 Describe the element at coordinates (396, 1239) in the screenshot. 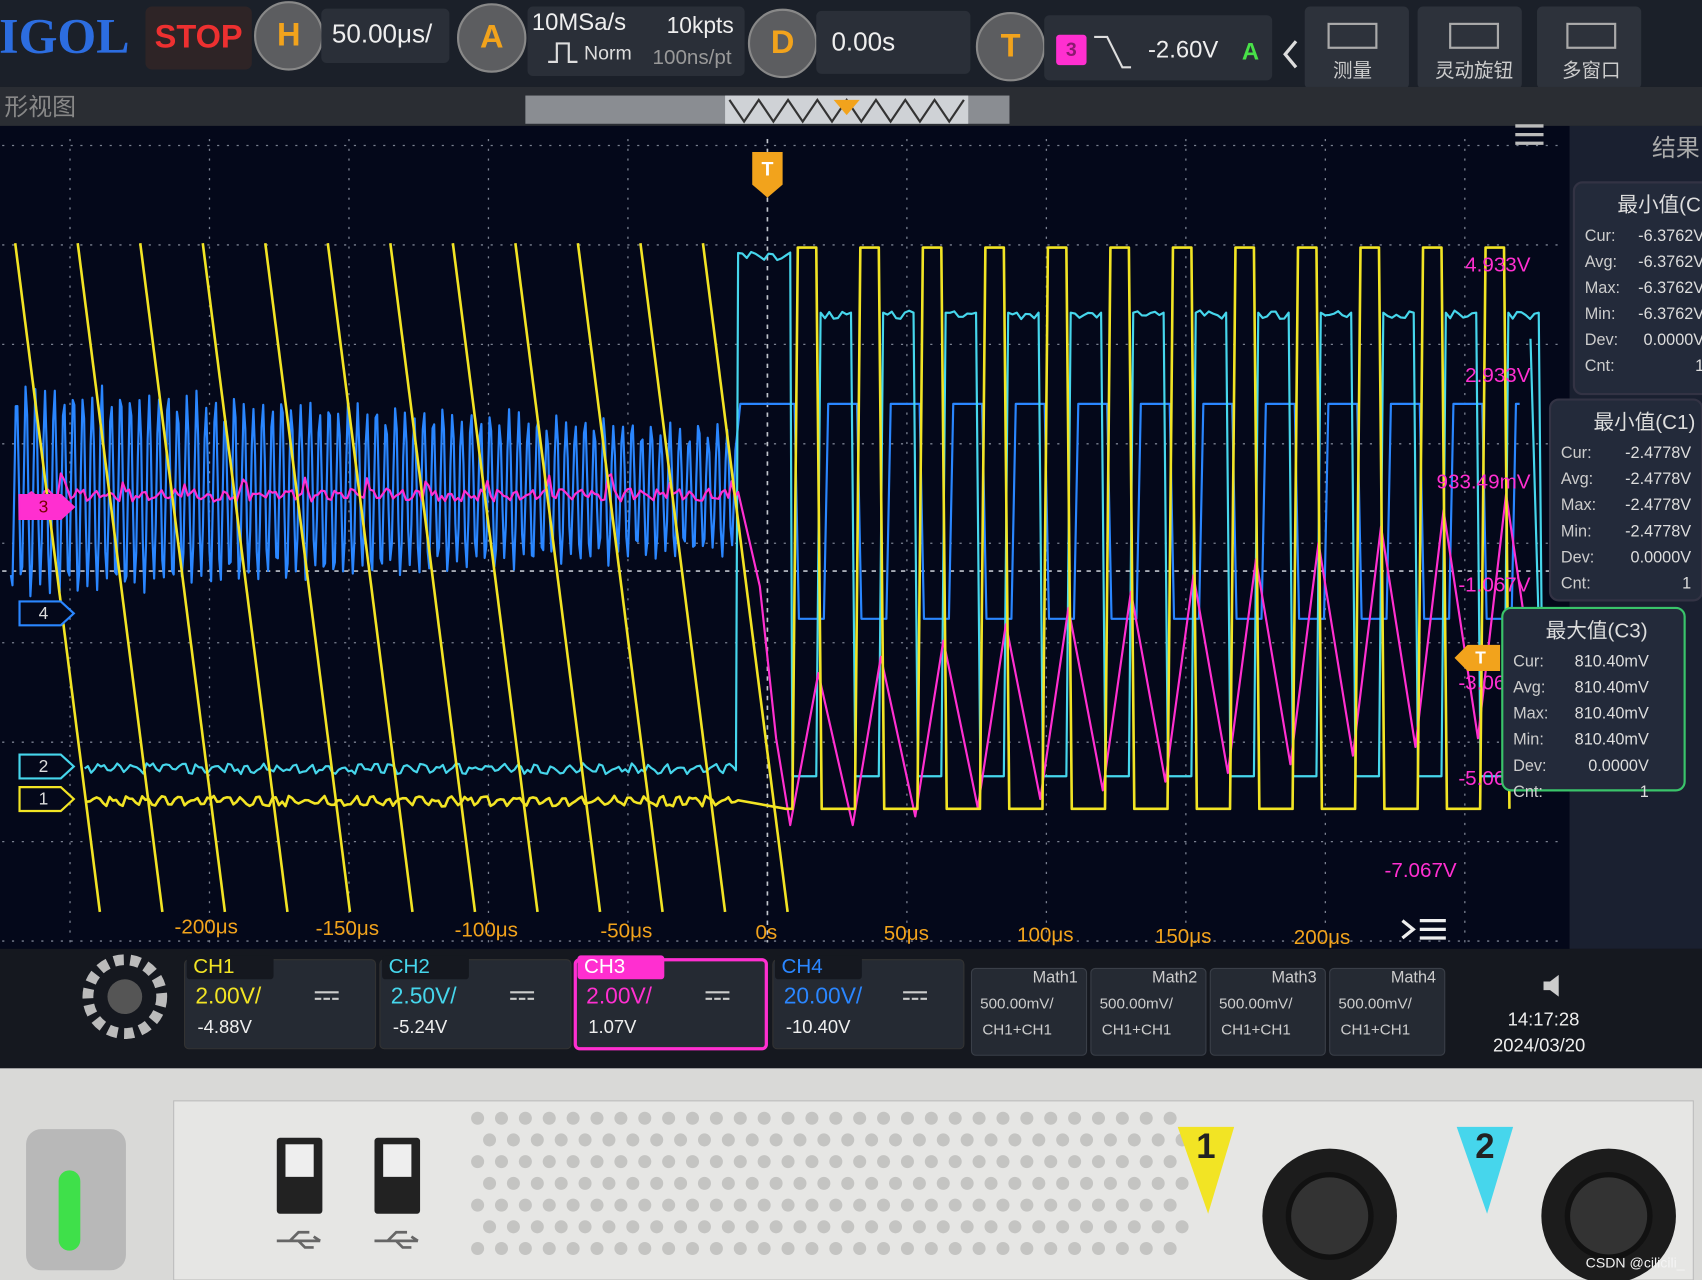

I see `usb-icon` at that location.